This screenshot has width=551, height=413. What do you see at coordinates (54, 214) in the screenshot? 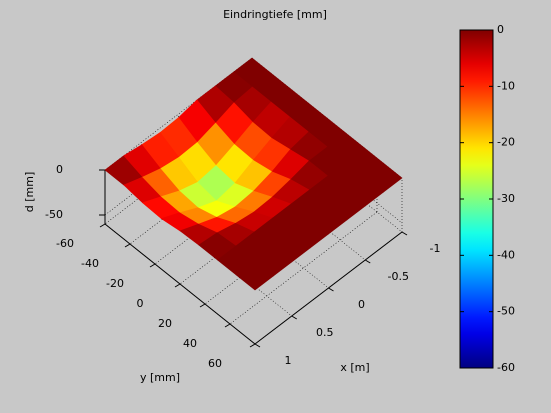
I see `z-tick-label: -50` at bounding box center [54, 214].